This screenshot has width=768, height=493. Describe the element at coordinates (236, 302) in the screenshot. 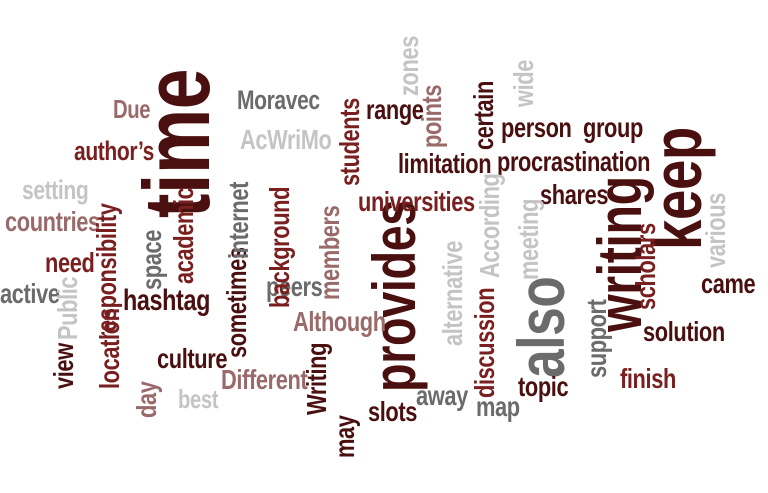

I see `word-sometimes: sometimes` at that location.